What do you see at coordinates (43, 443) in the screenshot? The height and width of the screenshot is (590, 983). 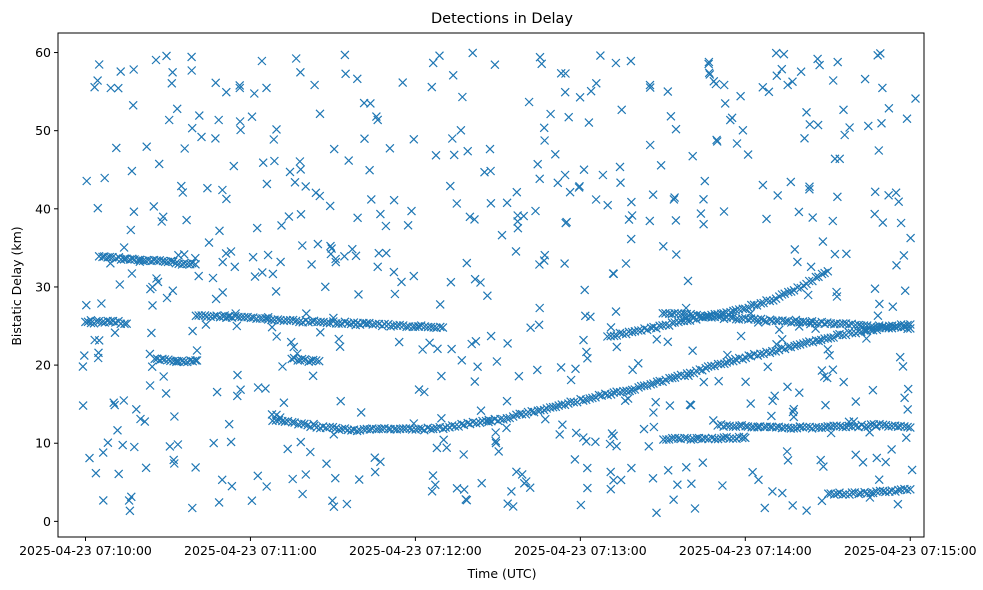 I see `y-tick-label: 10` at bounding box center [43, 443].